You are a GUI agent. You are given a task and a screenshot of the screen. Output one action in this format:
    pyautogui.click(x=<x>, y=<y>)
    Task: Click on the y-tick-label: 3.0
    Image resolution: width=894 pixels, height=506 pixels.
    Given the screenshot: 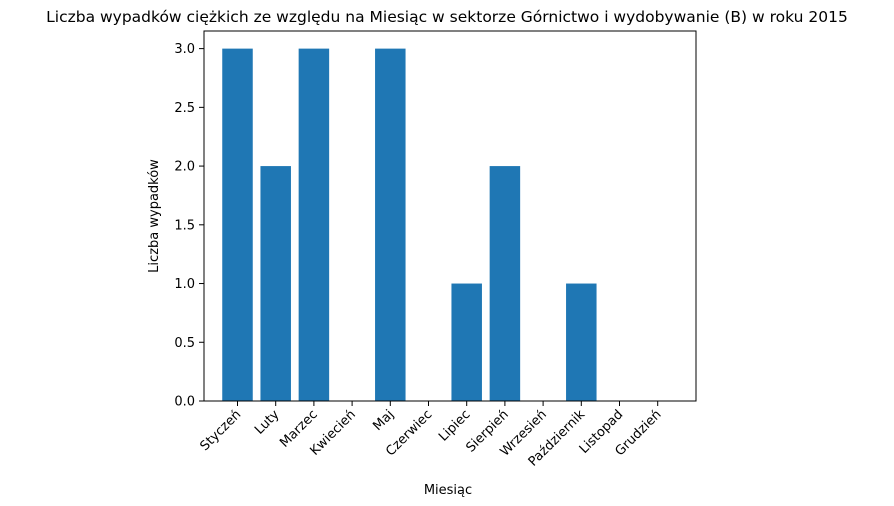 What is the action you would take?
    pyautogui.click(x=184, y=49)
    